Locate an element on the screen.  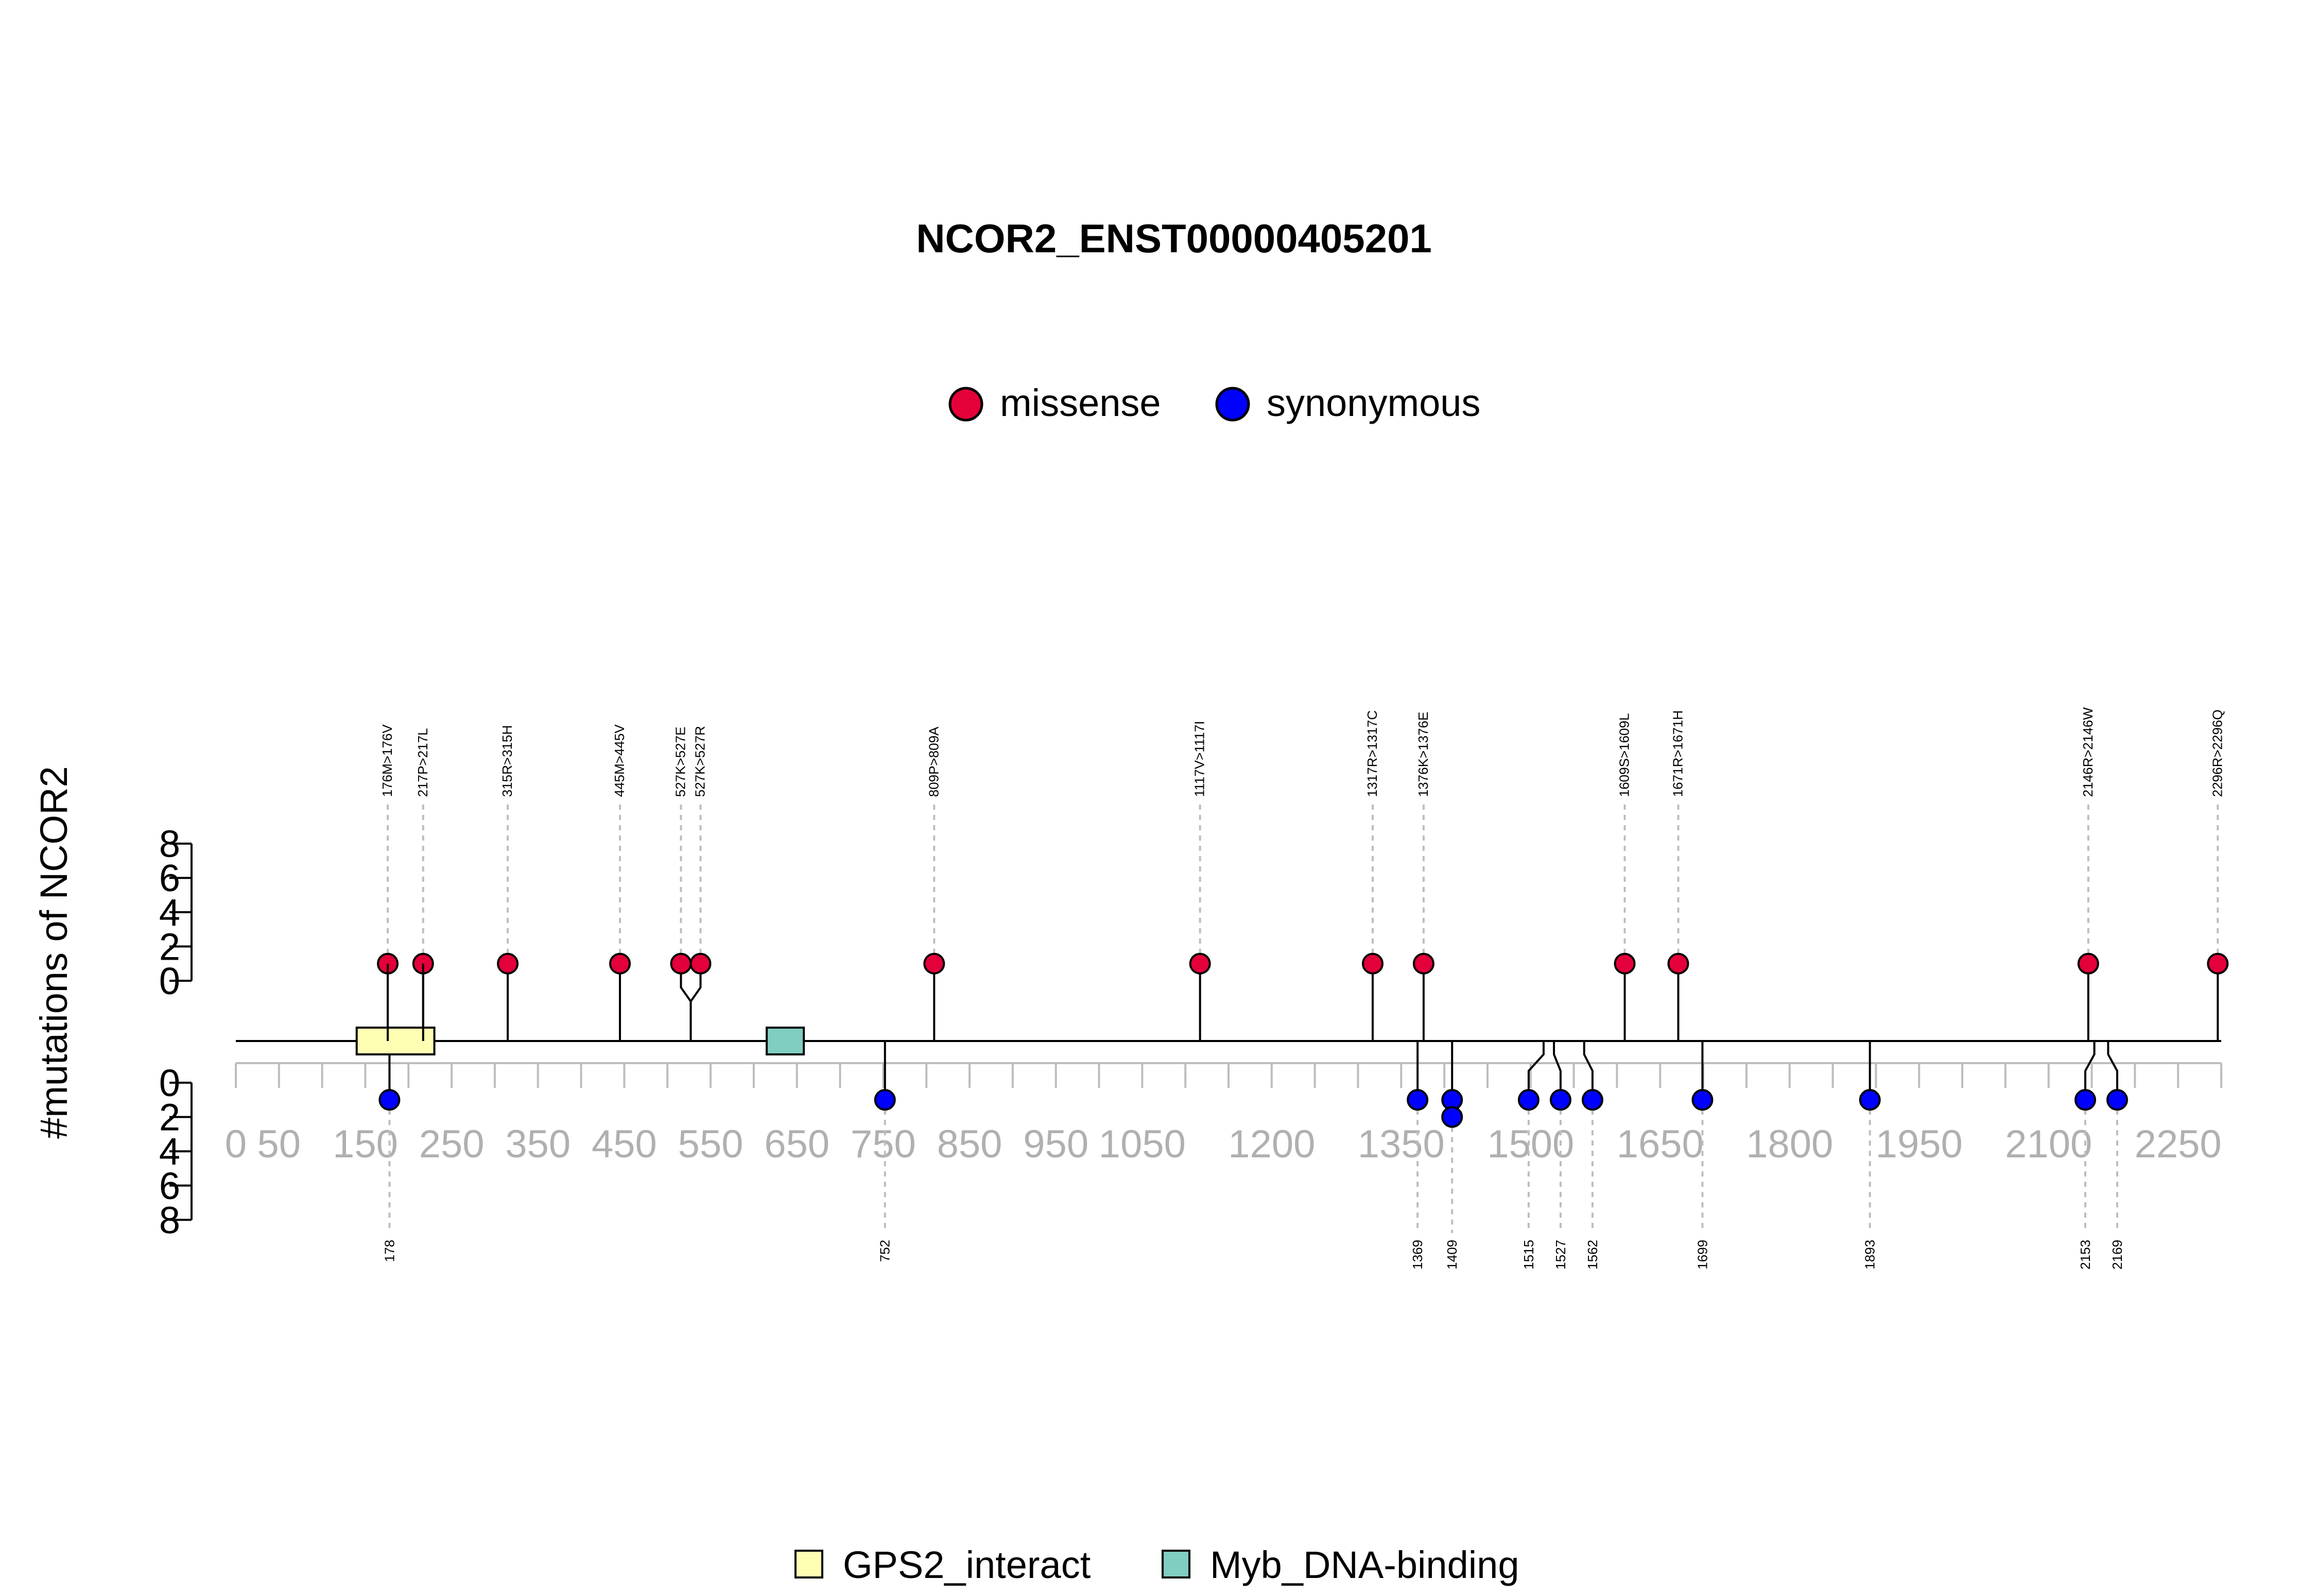
x-tick-label: 1800 is located at coordinates (1789, 1144).